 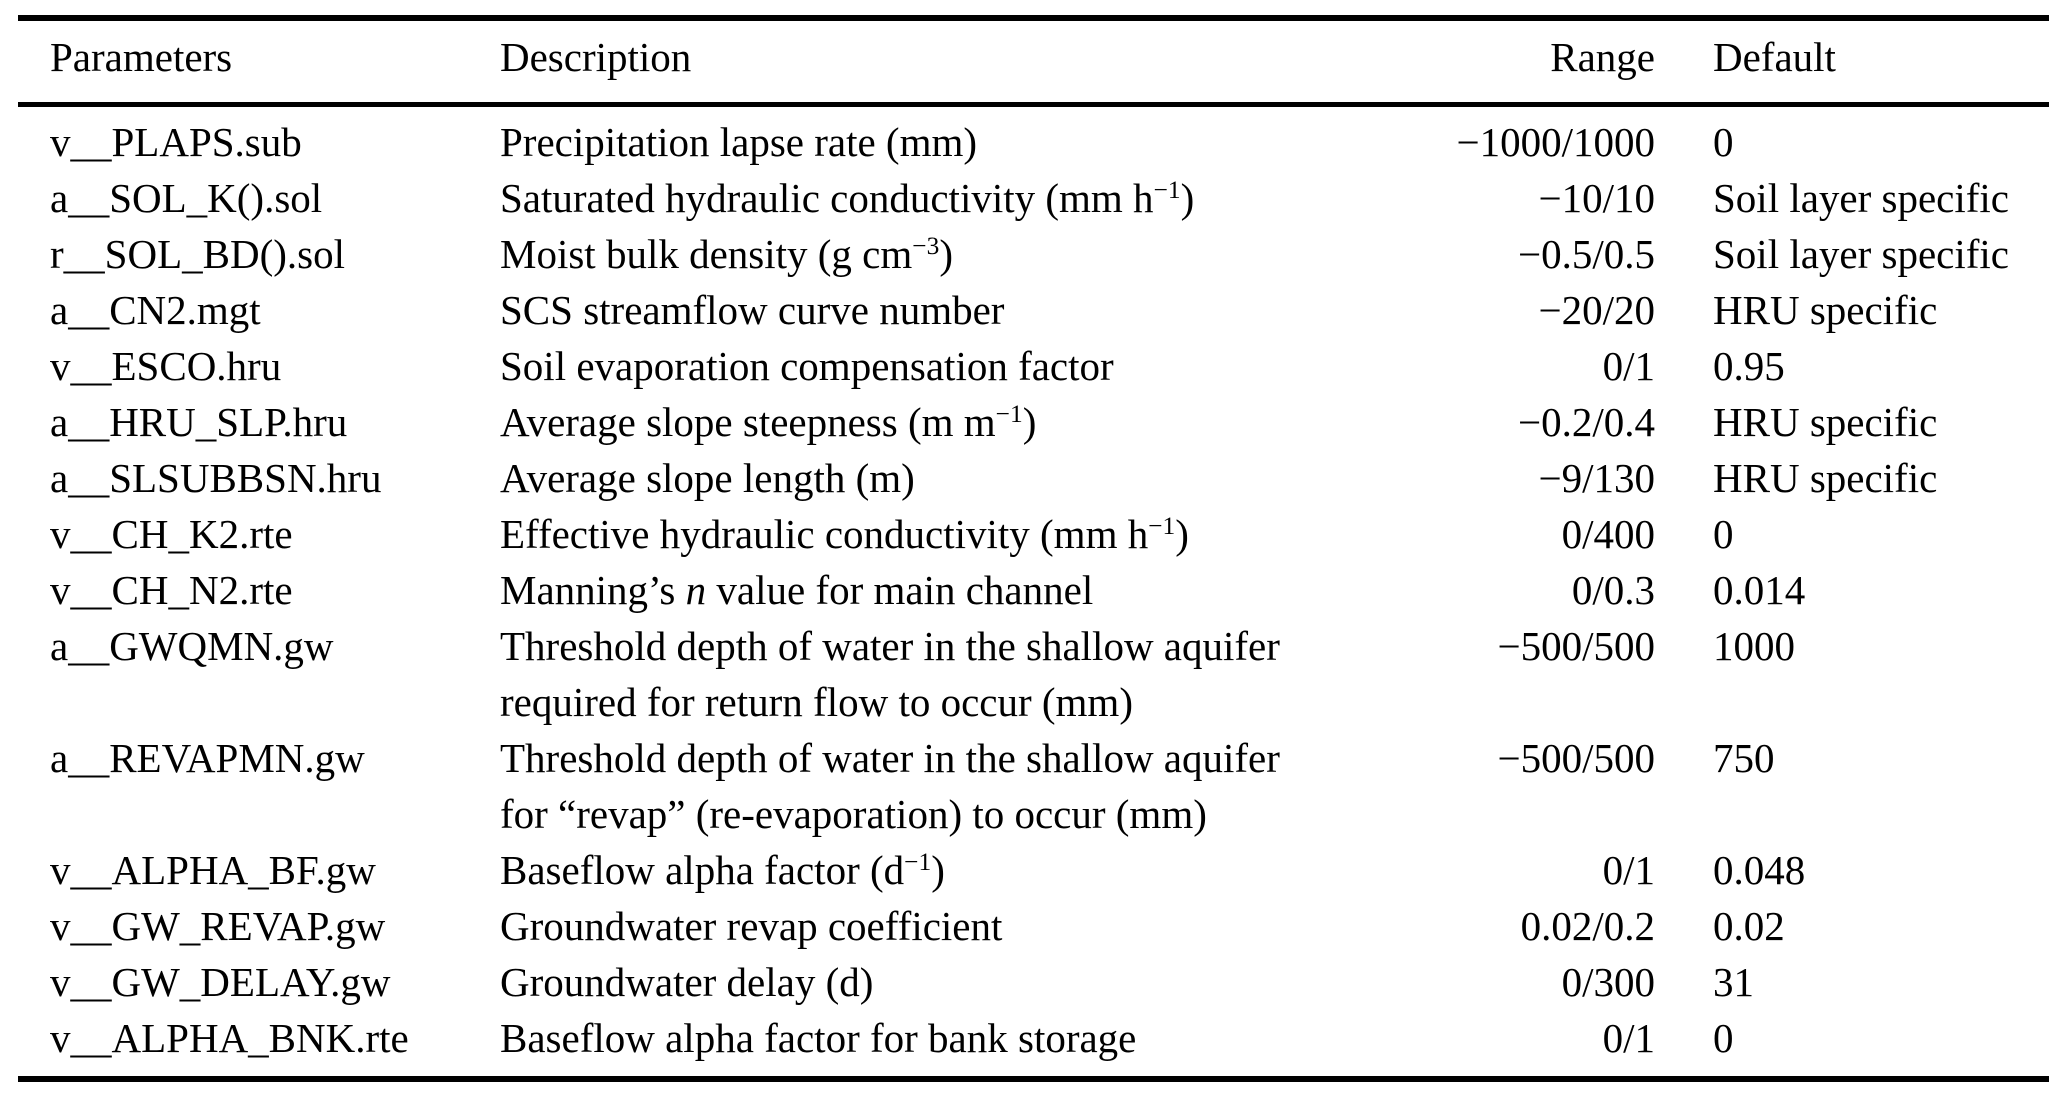 I want to click on description-cell: Groundwater delay (d), so click(x=950, y=982).